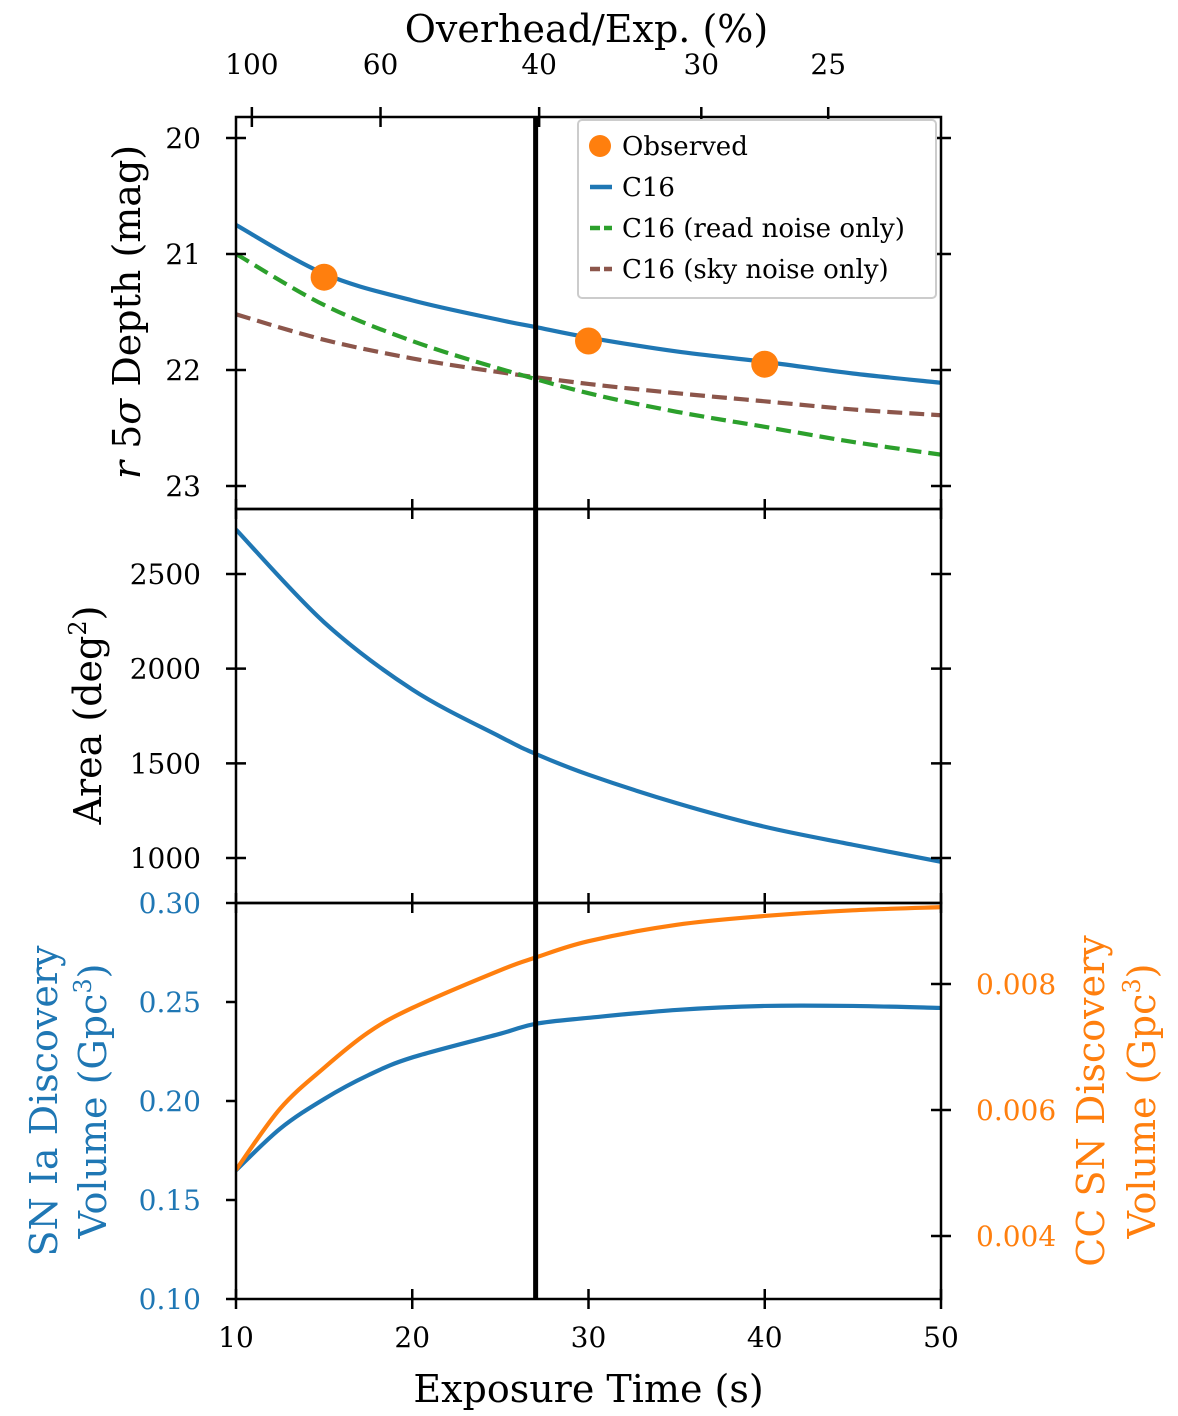 The width and height of the screenshot is (1178, 1416). What do you see at coordinates (183, 486) in the screenshot?
I see `depth-y-tick-label: 23` at bounding box center [183, 486].